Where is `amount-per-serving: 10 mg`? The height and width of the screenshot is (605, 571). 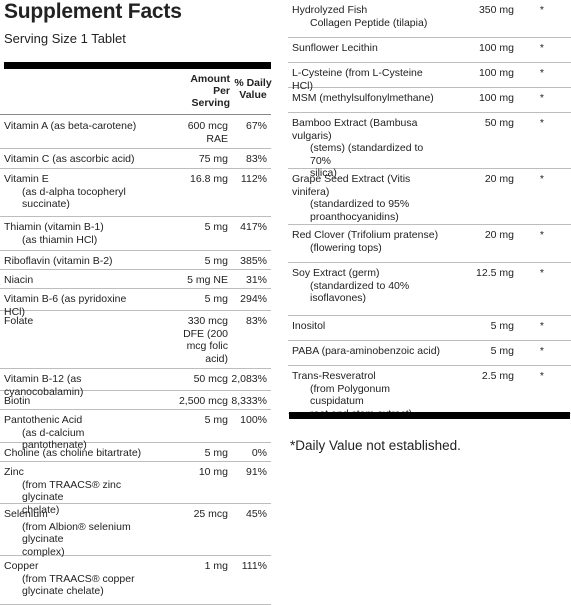 amount-per-serving: 10 mg is located at coordinates (213, 472).